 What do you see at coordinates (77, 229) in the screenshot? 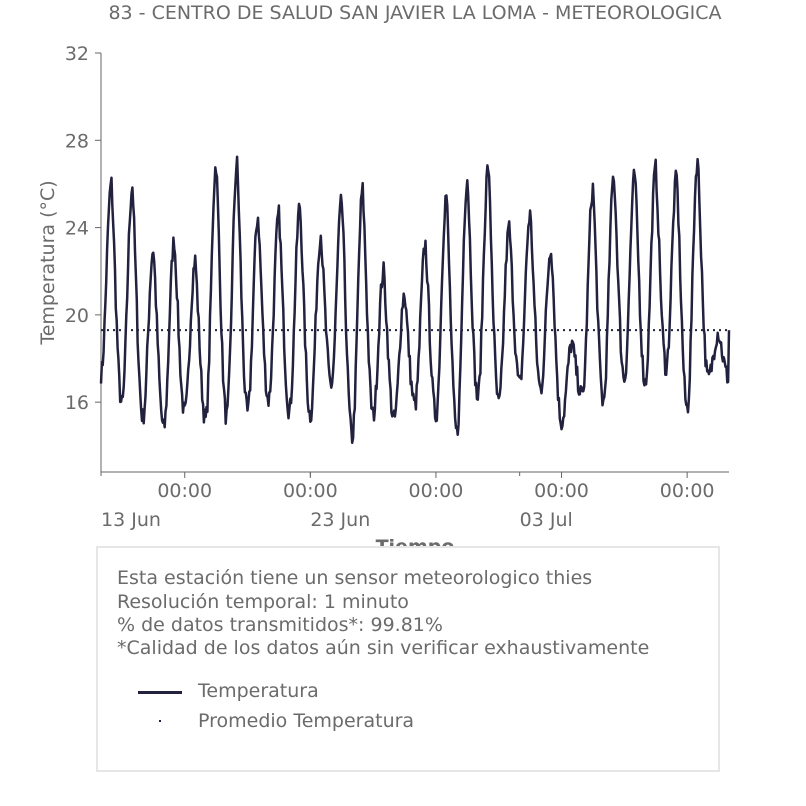
I see `y-tick-label: 24` at bounding box center [77, 229].